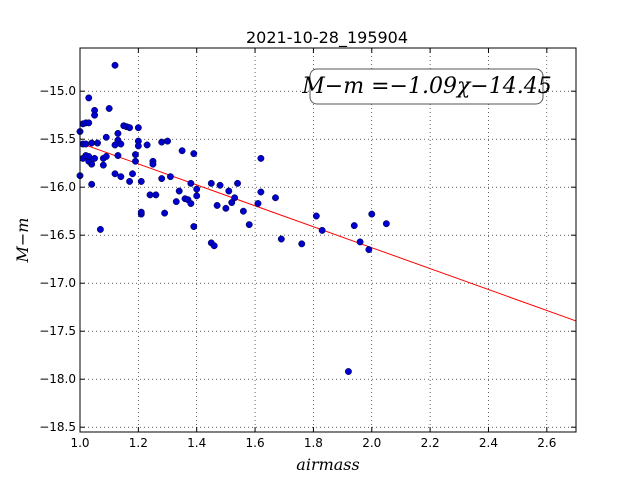 Image resolution: width=640 pixels, height=485 pixels. Describe the element at coordinates (79, 443) in the screenshot. I see `x-tick-label: 1.0` at that location.